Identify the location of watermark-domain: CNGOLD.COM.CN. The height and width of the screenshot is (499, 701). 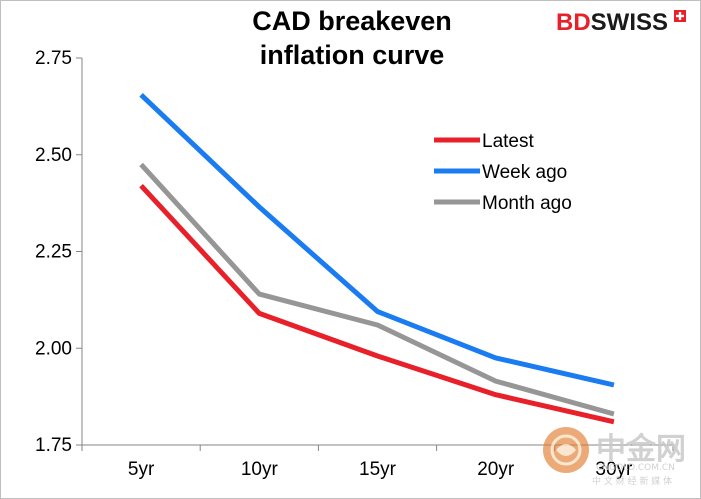
(635, 468).